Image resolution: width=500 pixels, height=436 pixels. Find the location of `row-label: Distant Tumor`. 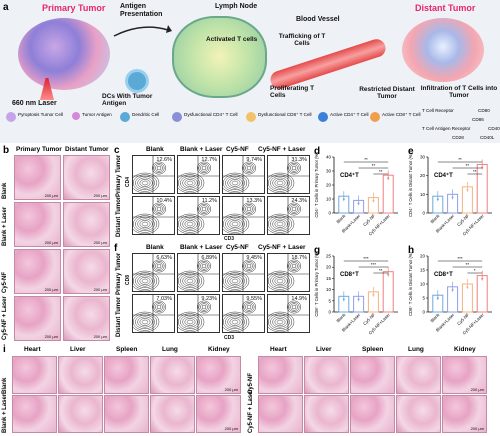

row-label: Distant Tumor is located at coordinates (119, 316).